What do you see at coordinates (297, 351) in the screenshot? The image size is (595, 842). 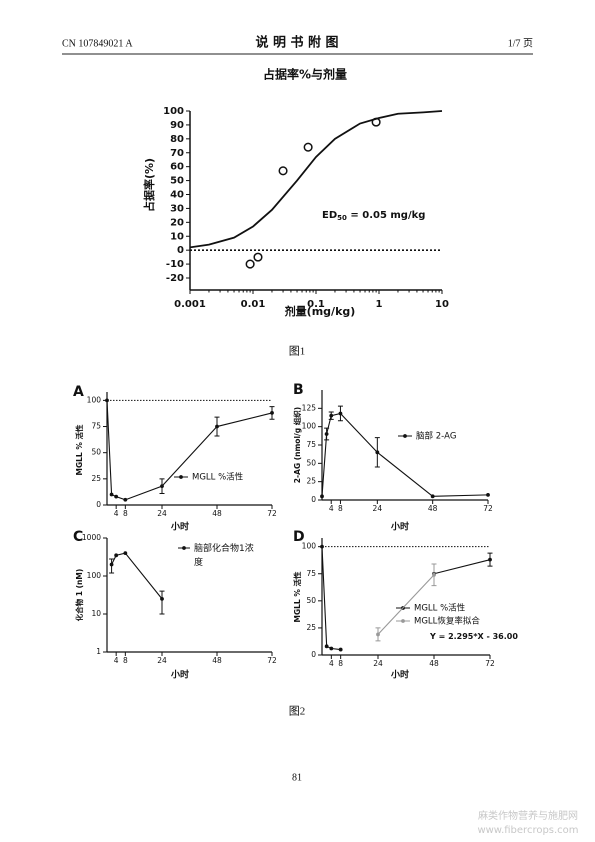 I see `figure-caption: 图1` at bounding box center [297, 351].